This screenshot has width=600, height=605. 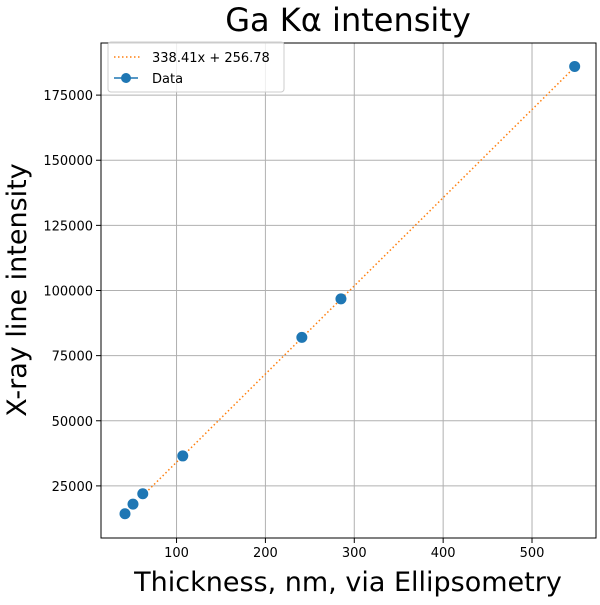 What do you see at coordinates (126, 78) in the screenshot?
I see `legend-data-marker` at bounding box center [126, 78].